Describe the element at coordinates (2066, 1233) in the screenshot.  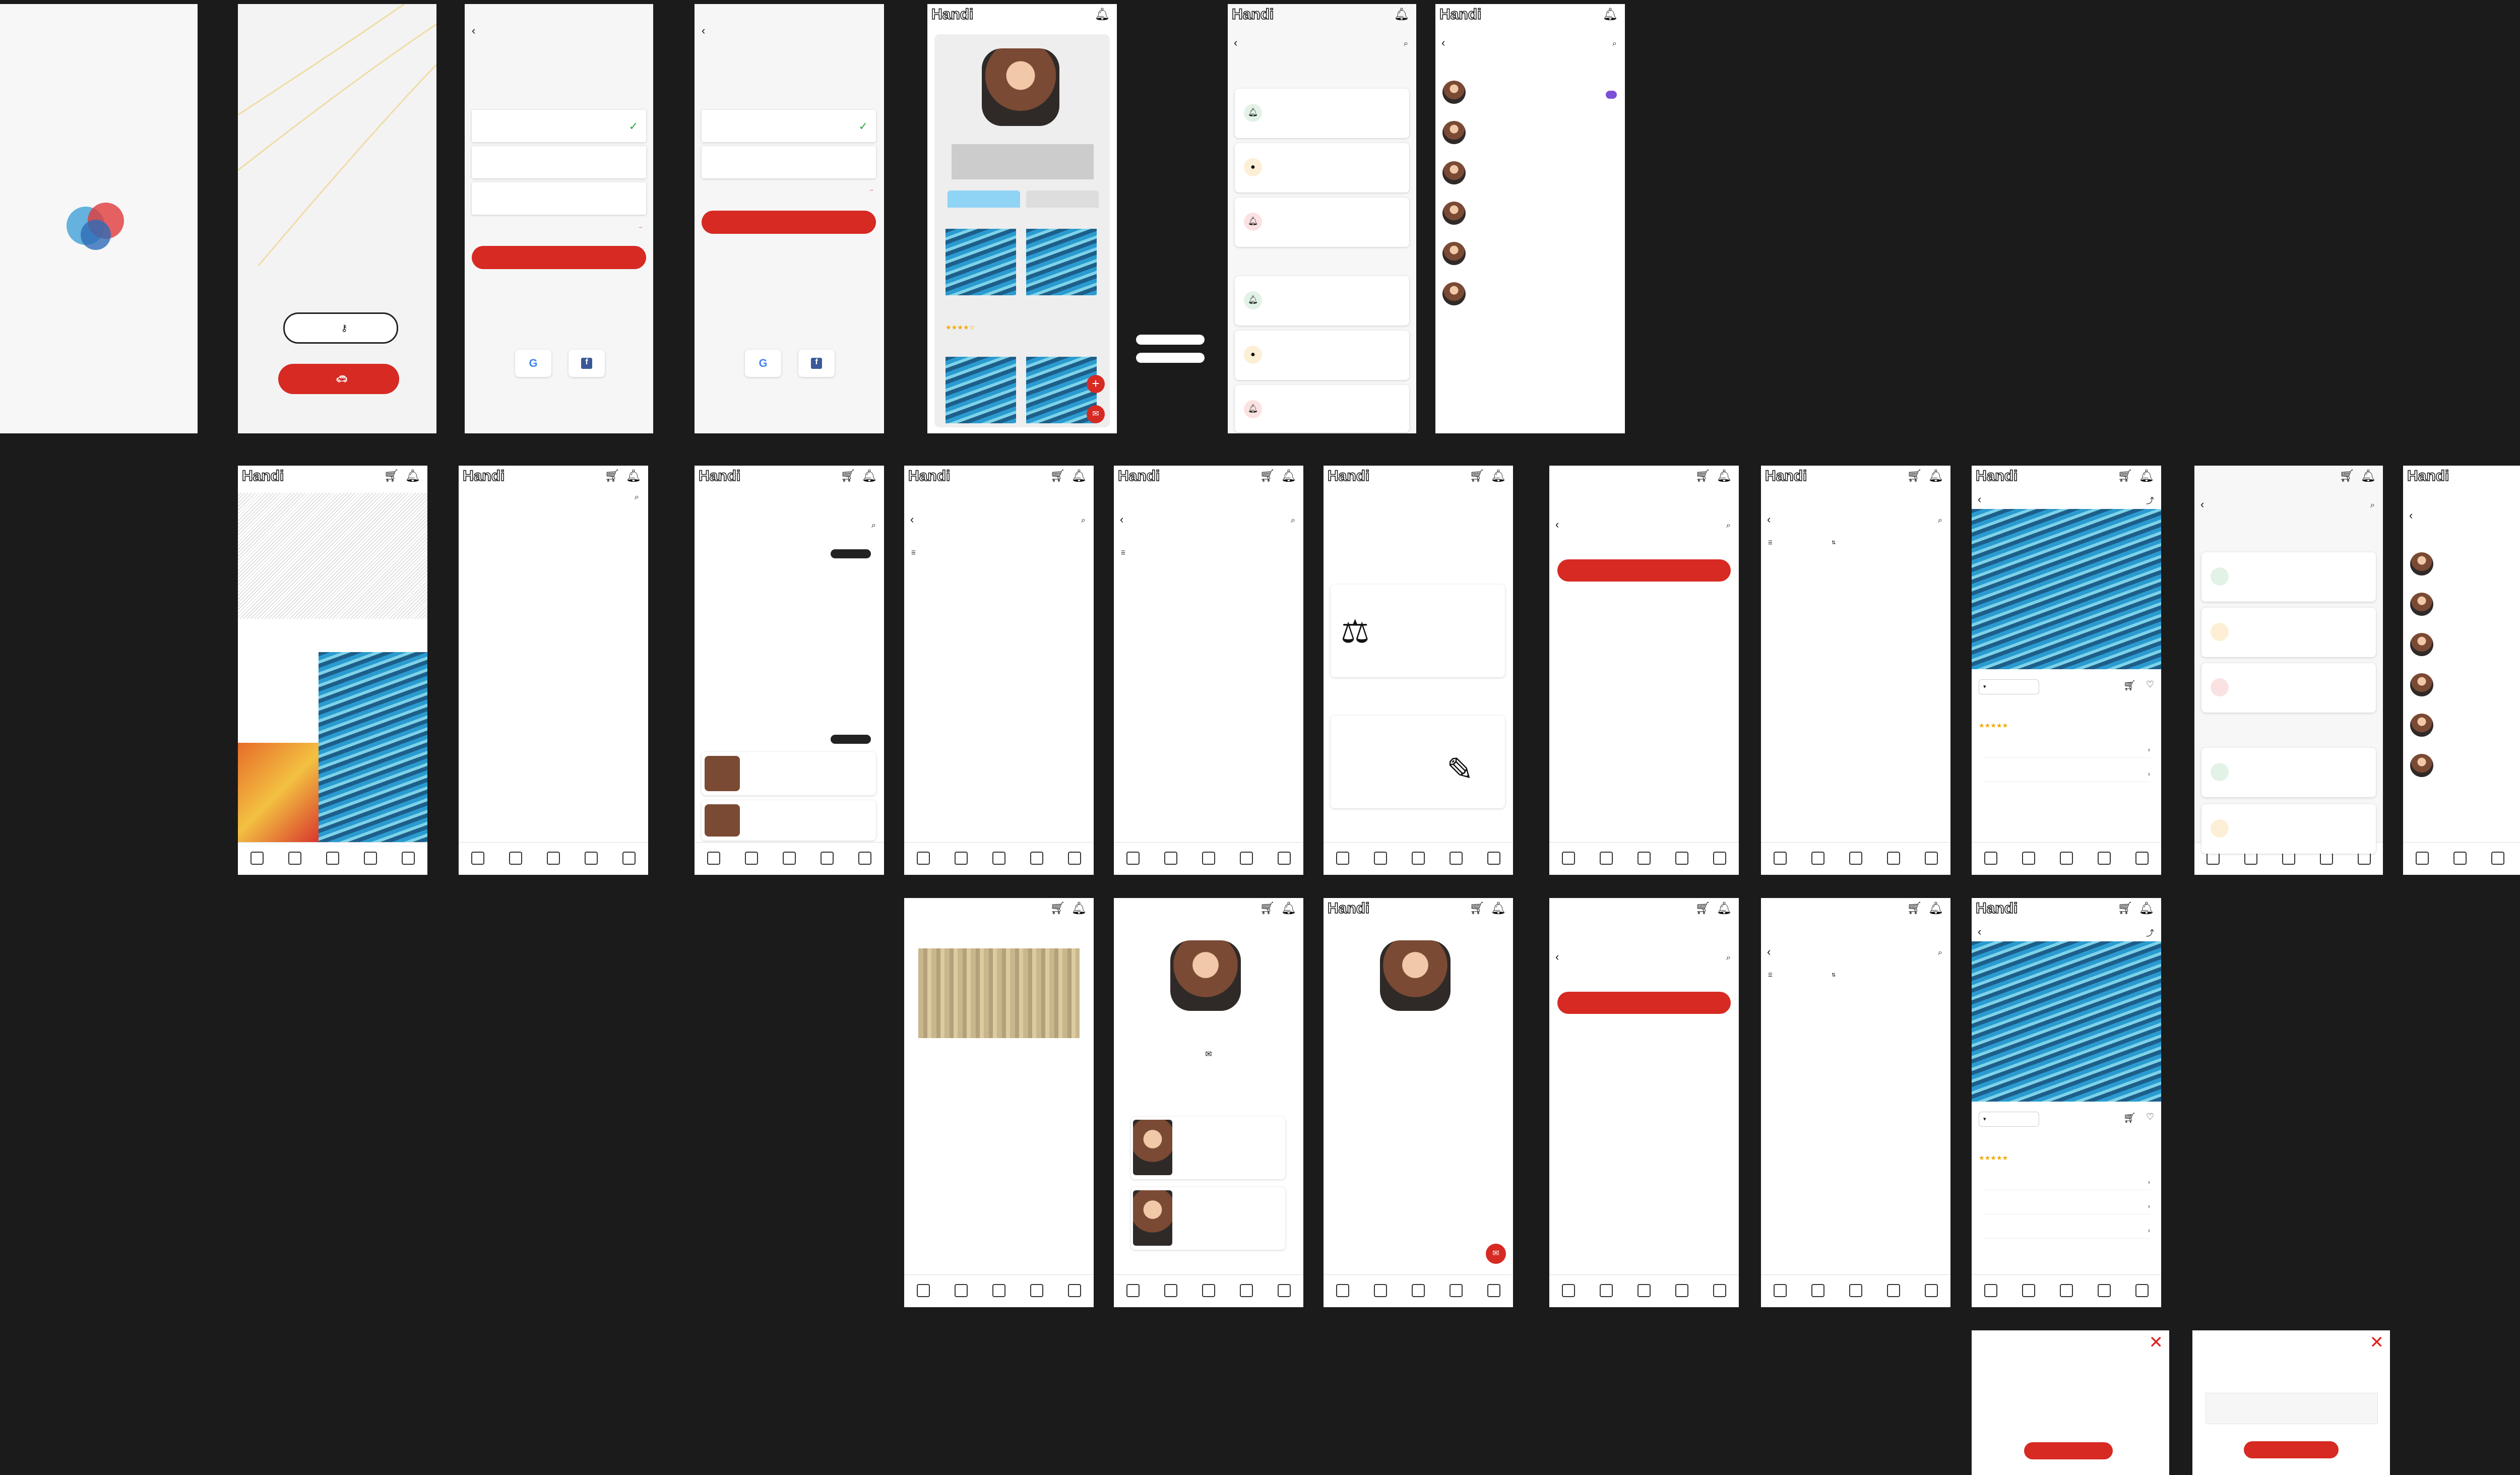
I see `bidding-details-row: ›` at that location.